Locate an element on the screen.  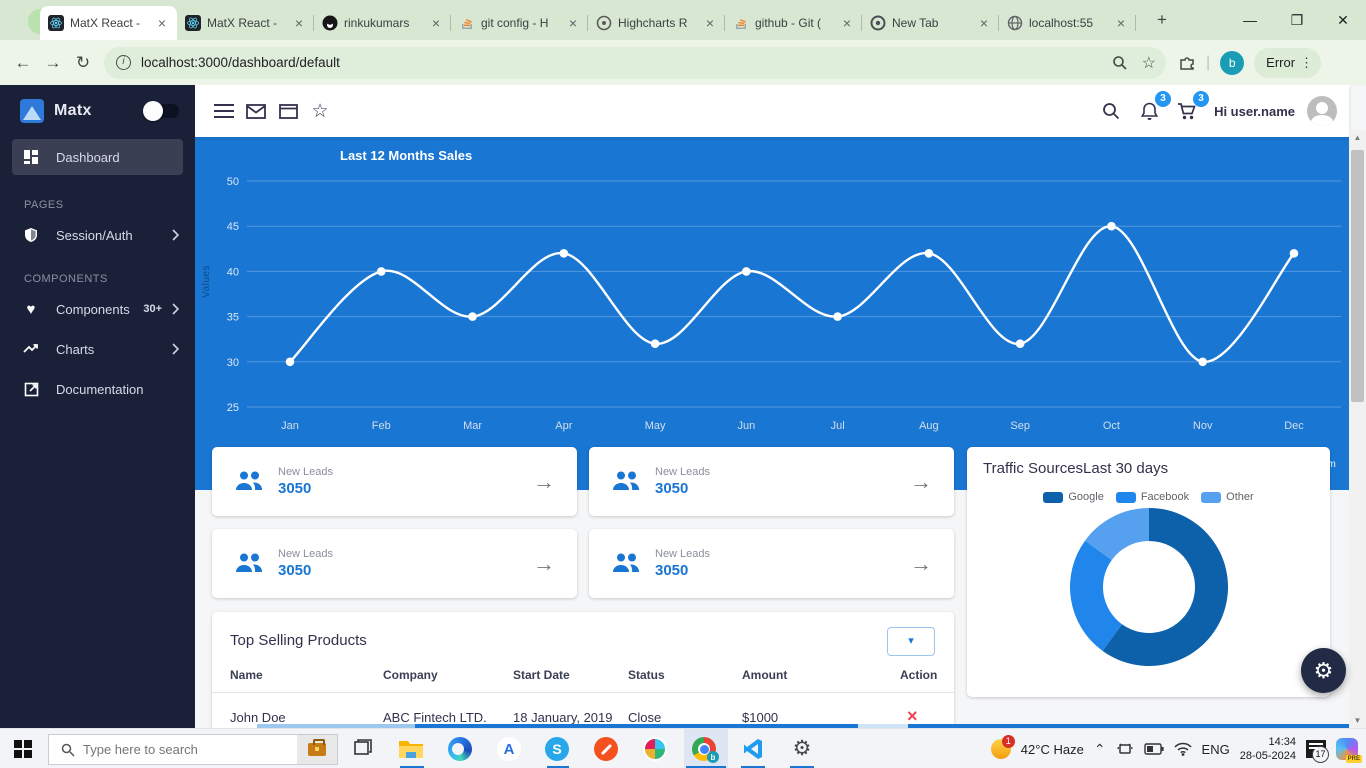
tab-matx-react-2: MatX React - × is located at coordinates (245, 23).